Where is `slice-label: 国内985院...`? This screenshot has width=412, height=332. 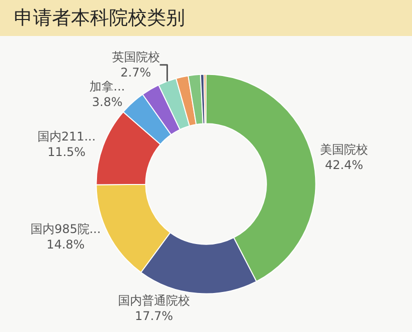
slice-label: 国内985院... is located at coordinates (65, 229).